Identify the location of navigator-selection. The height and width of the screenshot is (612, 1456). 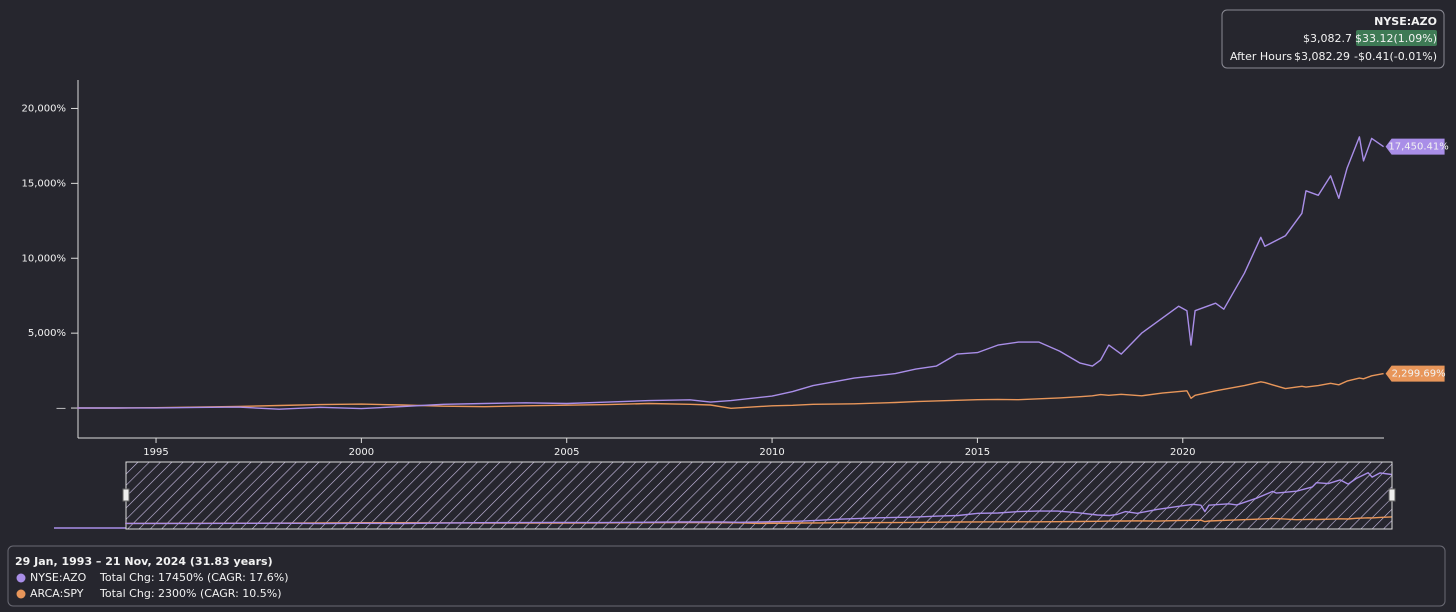
(759, 495).